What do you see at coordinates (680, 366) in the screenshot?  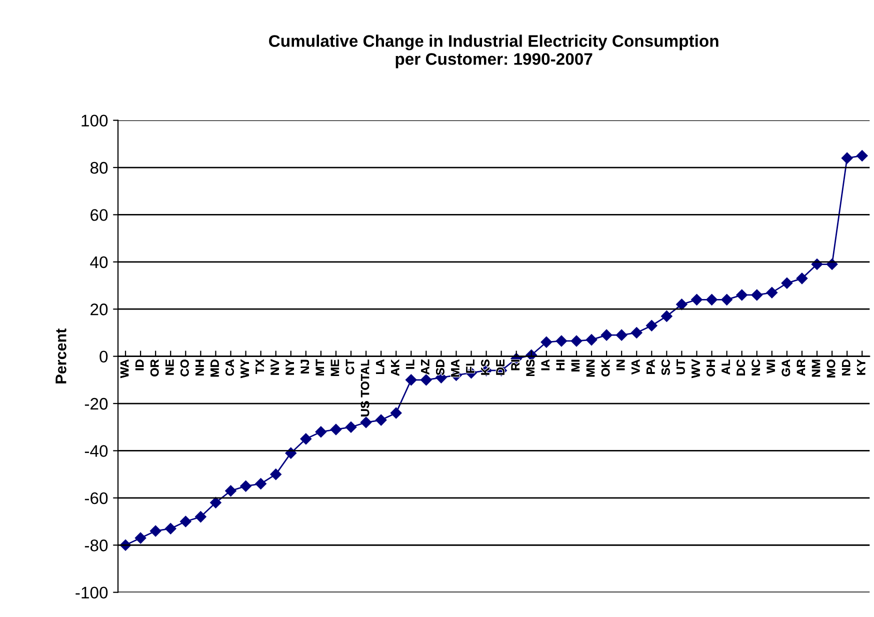 I see `x-tick-label: UT` at bounding box center [680, 366].